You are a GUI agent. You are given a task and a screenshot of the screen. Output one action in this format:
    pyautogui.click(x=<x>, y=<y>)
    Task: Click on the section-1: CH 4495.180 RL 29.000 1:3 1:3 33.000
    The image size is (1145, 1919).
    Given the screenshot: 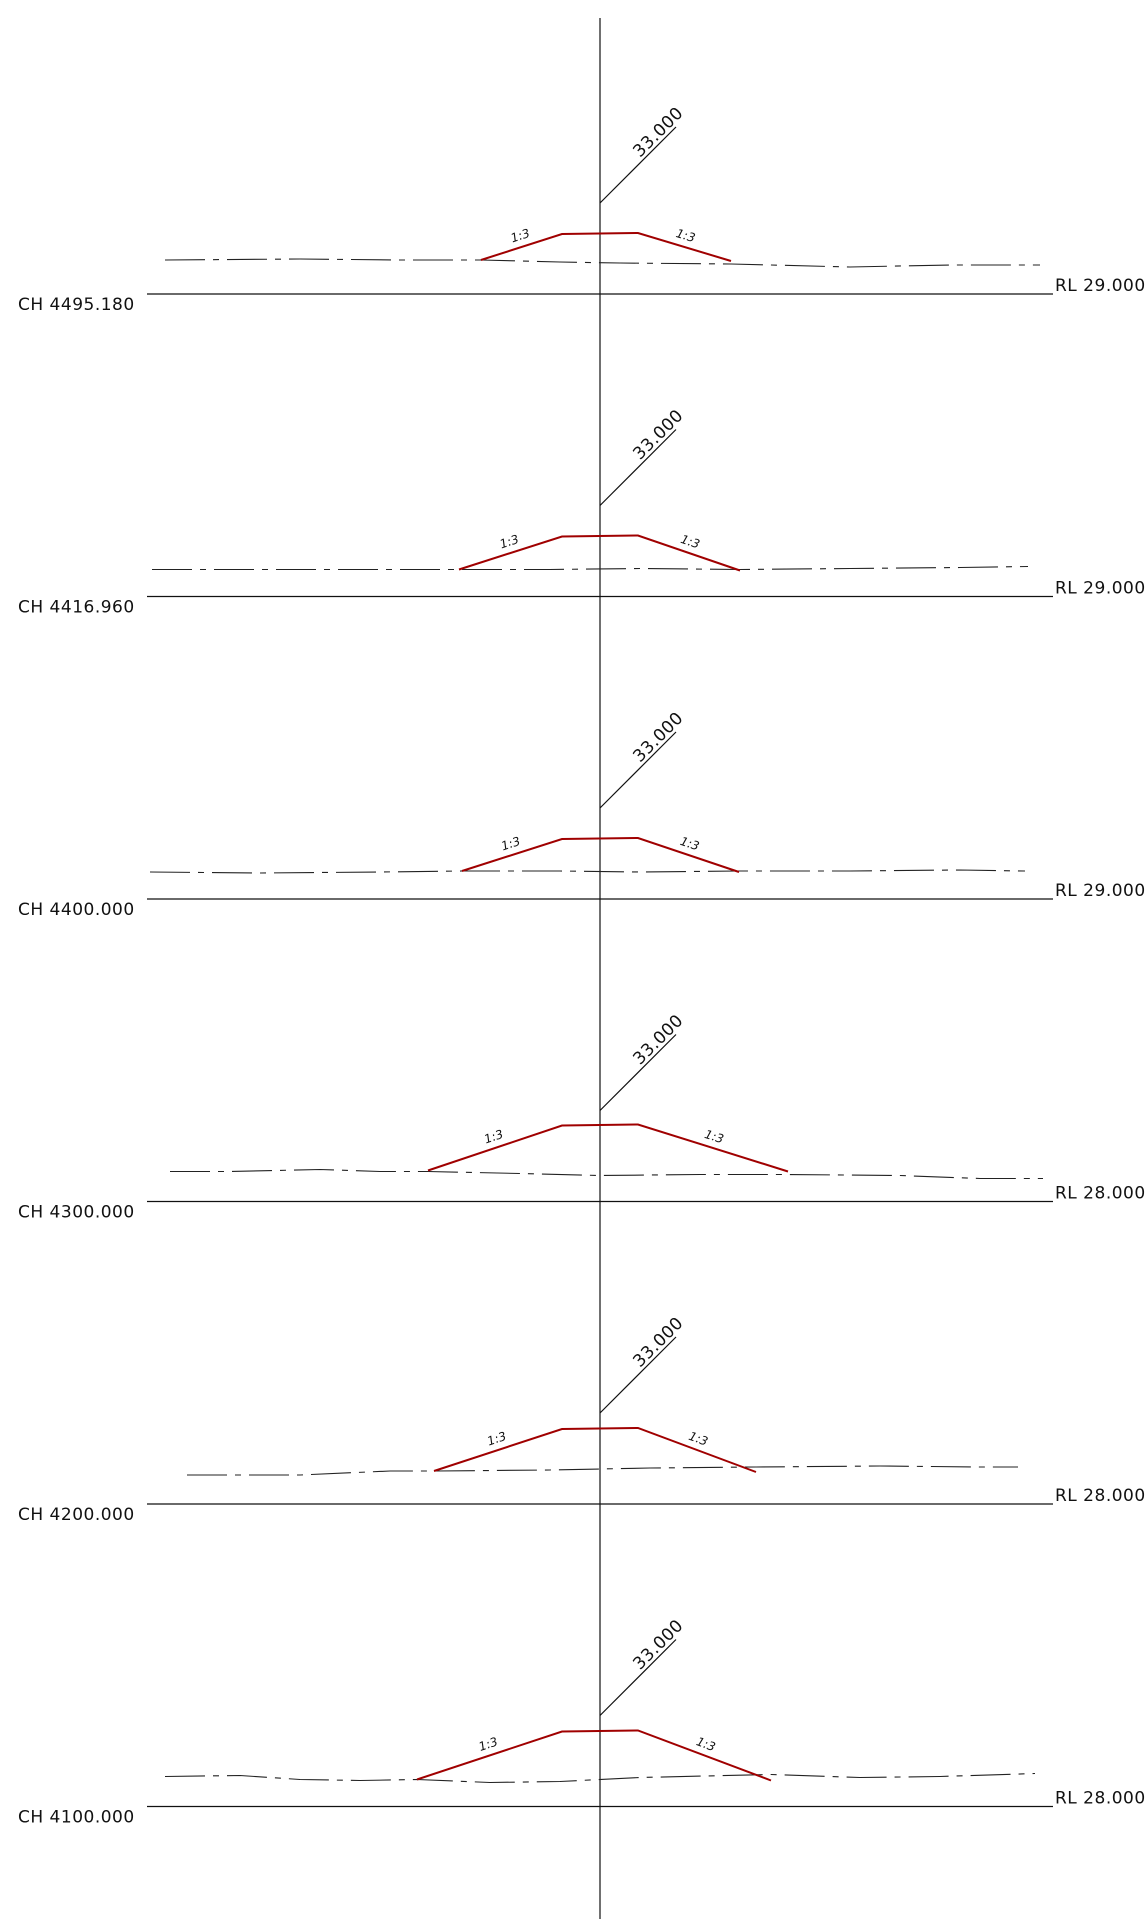 What is the action you would take?
    pyautogui.click(x=581, y=209)
    